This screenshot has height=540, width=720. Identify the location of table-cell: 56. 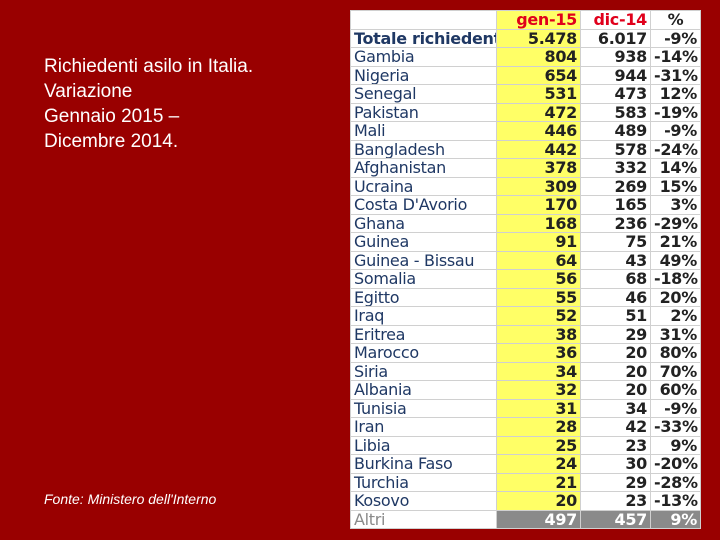
(538, 279).